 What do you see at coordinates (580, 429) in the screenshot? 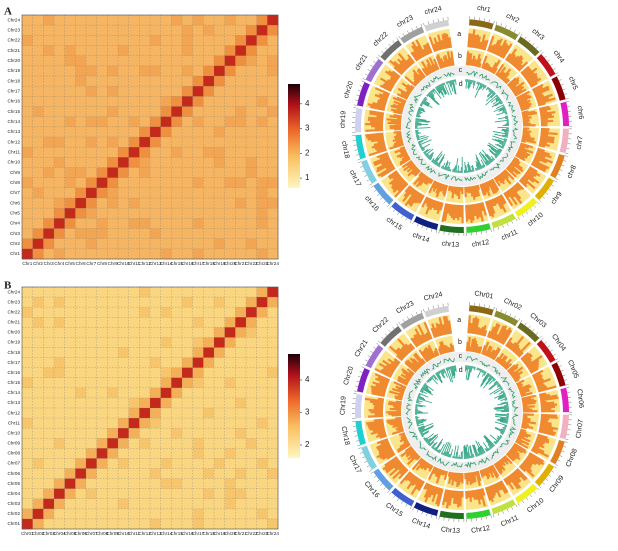
I see `chromosome-label: Chr07` at bounding box center [580, 429].